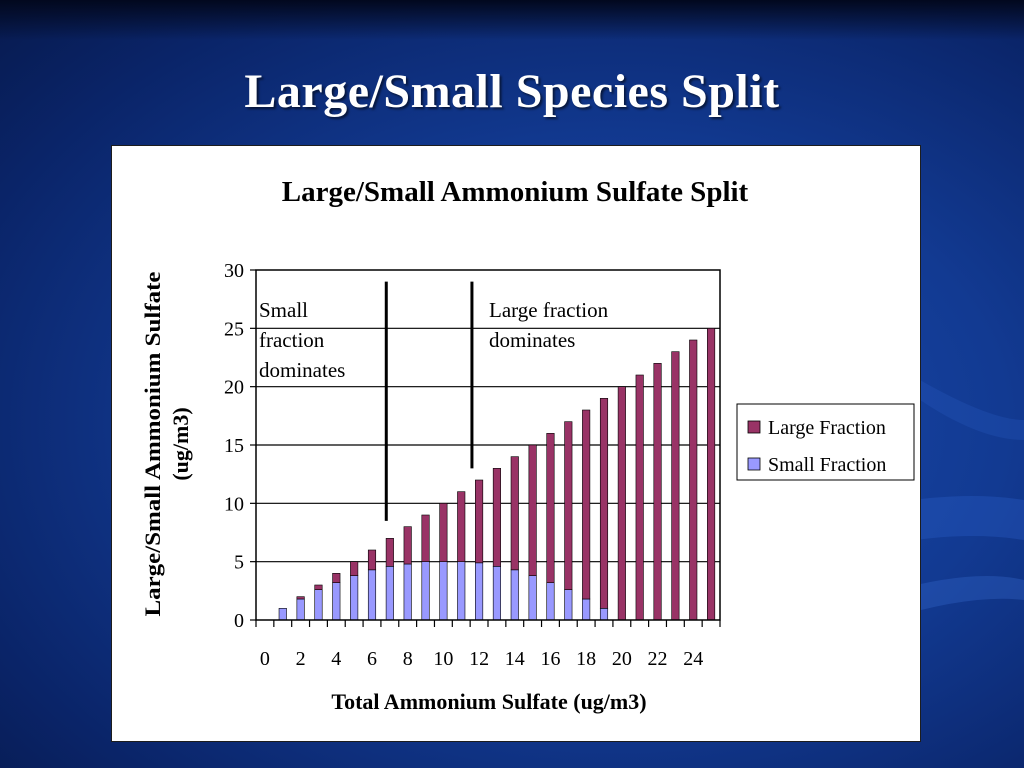 The width and height of the screenshot is (1024, 768). I want to click on y-tick-label-0: 0, so click(239, 621).